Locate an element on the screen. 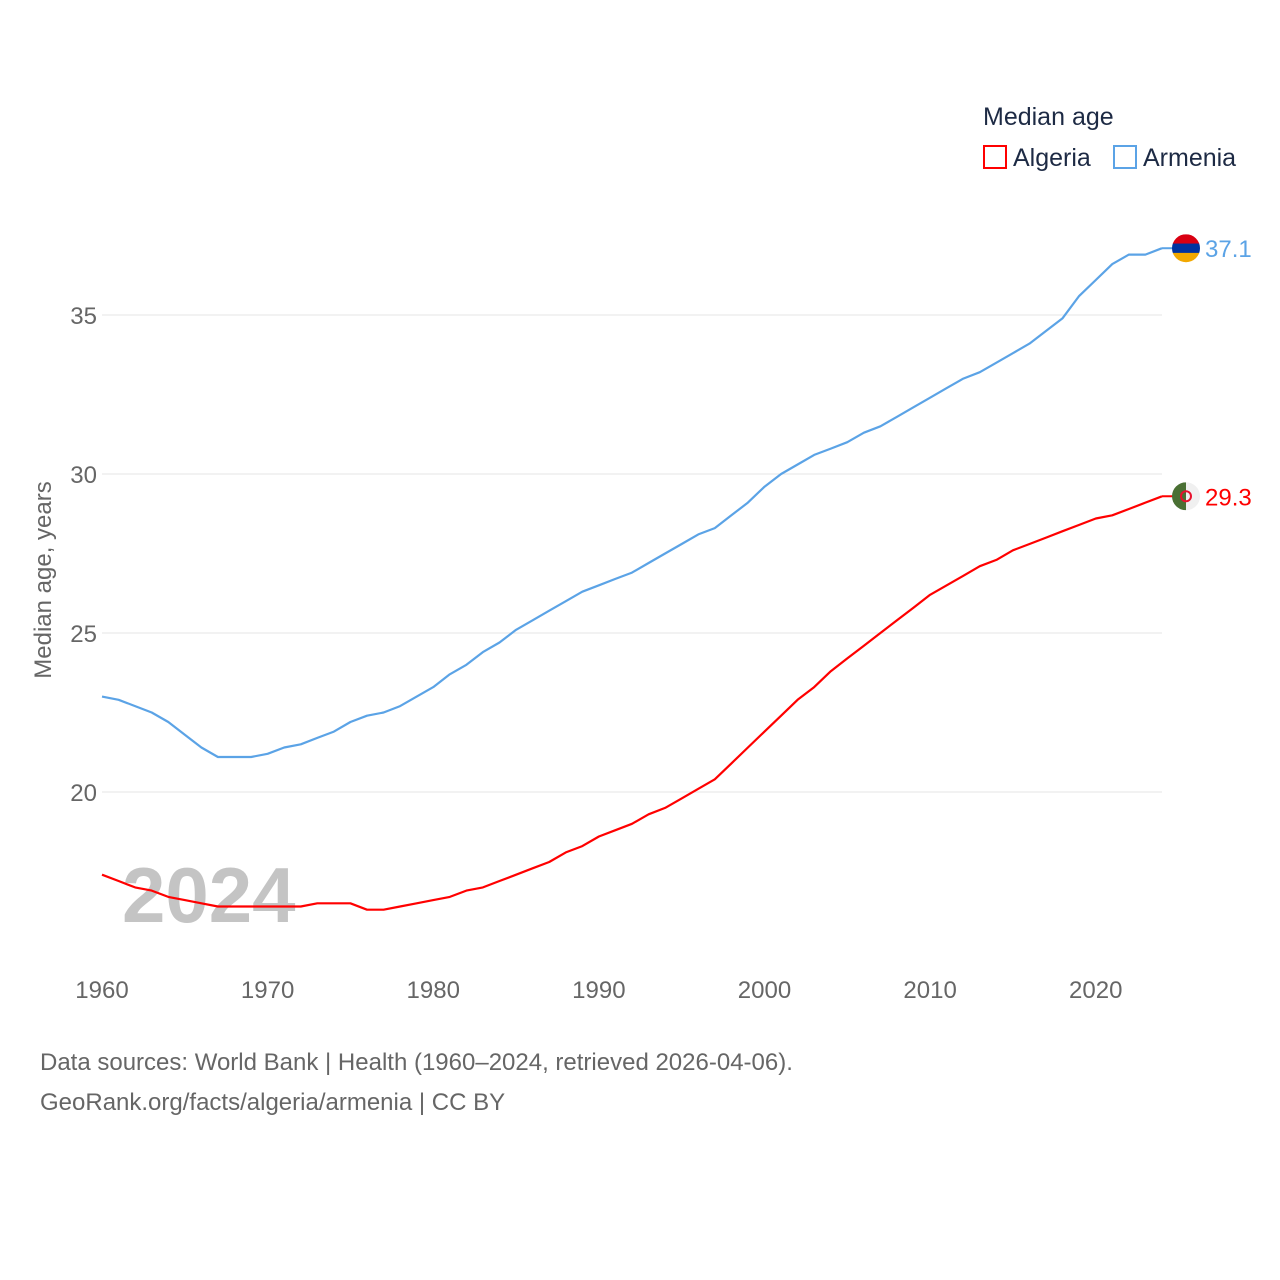 The image size is (1280, 1280). end-value-label: 29.3 is located at coordinates (1228, 497).